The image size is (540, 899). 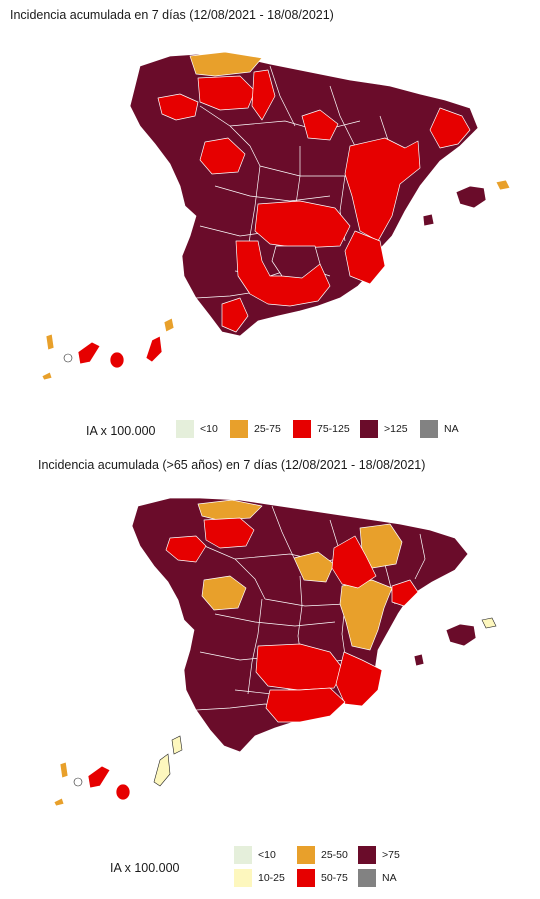 What do you see at coordinates (123, 792) in the screenshot?
I see `map2-gran-canaria` at bounding box center [123, 792].